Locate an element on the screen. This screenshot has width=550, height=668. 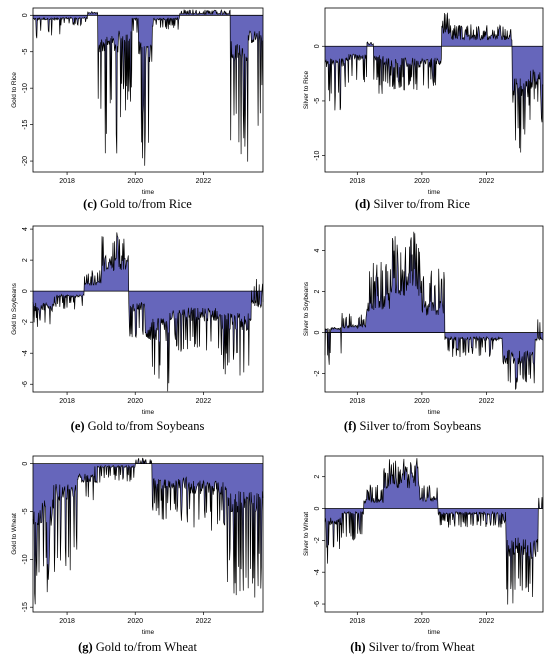
caption-f: (f) Silver to/from Soybeans is located at coordinates (412, 426).